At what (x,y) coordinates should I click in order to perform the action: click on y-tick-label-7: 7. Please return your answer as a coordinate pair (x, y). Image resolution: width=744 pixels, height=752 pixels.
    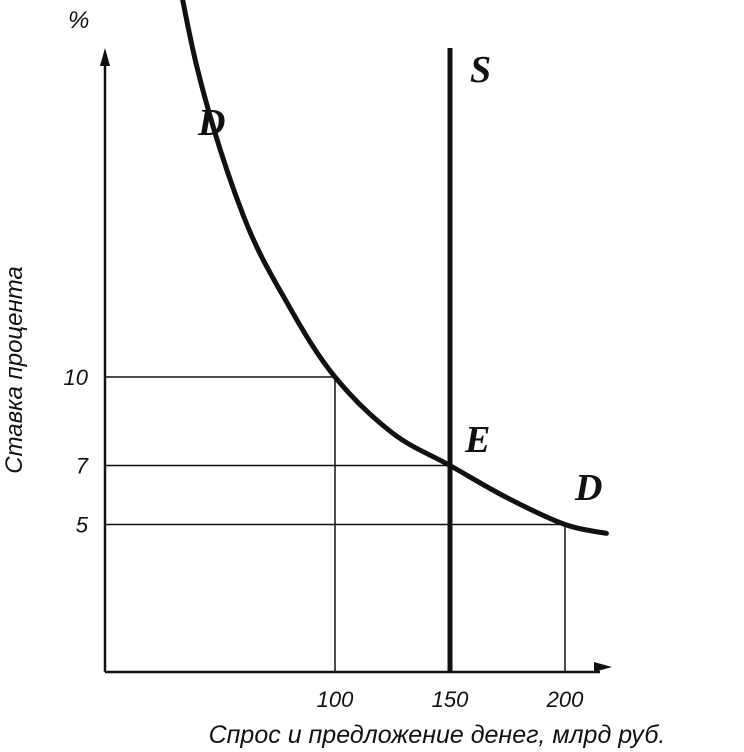
    Looking at the image, I should click on (82, 466).